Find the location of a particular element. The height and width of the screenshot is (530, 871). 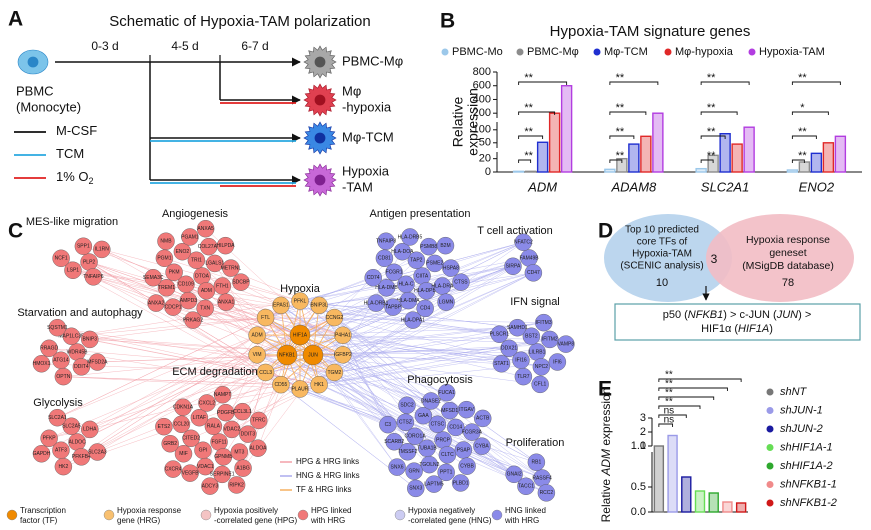

venn-left-text: Top 10 predicted is located at coordinates (662, 230).